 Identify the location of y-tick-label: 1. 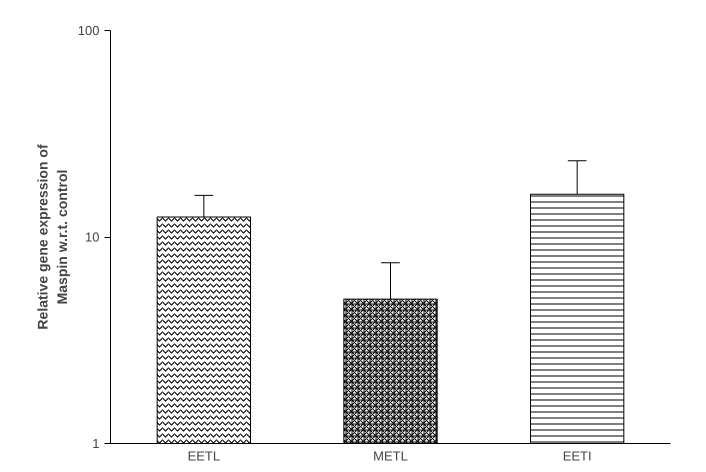
(96, 443).